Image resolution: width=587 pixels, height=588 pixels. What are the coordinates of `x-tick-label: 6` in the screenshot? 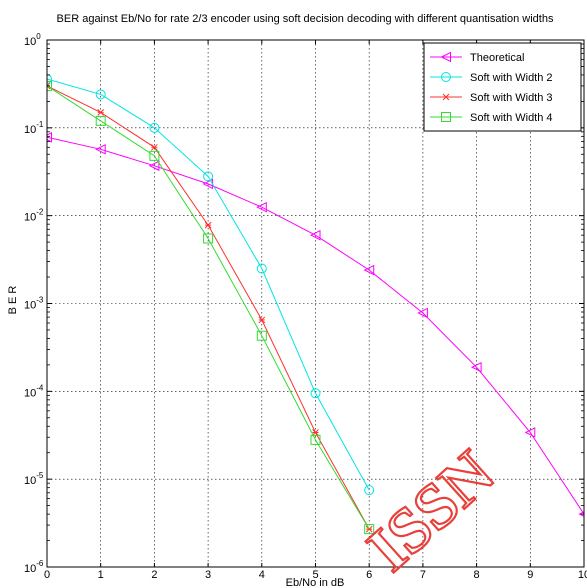 It's located at (369, 575).